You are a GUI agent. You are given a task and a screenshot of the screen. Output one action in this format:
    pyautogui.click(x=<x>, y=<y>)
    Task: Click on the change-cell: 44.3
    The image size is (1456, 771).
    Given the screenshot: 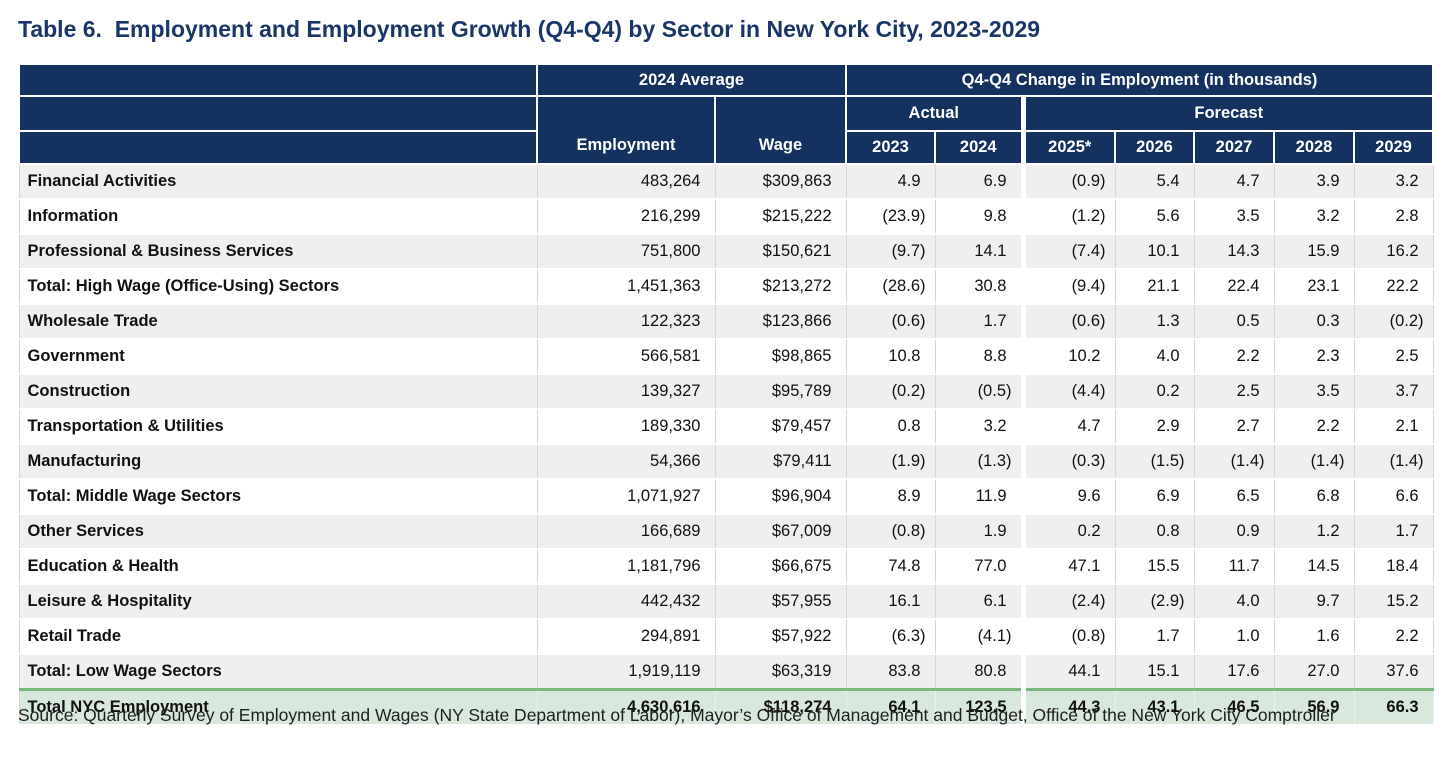 What is the action you would take?
    pyautogui.click(x=1068, y=707)
    